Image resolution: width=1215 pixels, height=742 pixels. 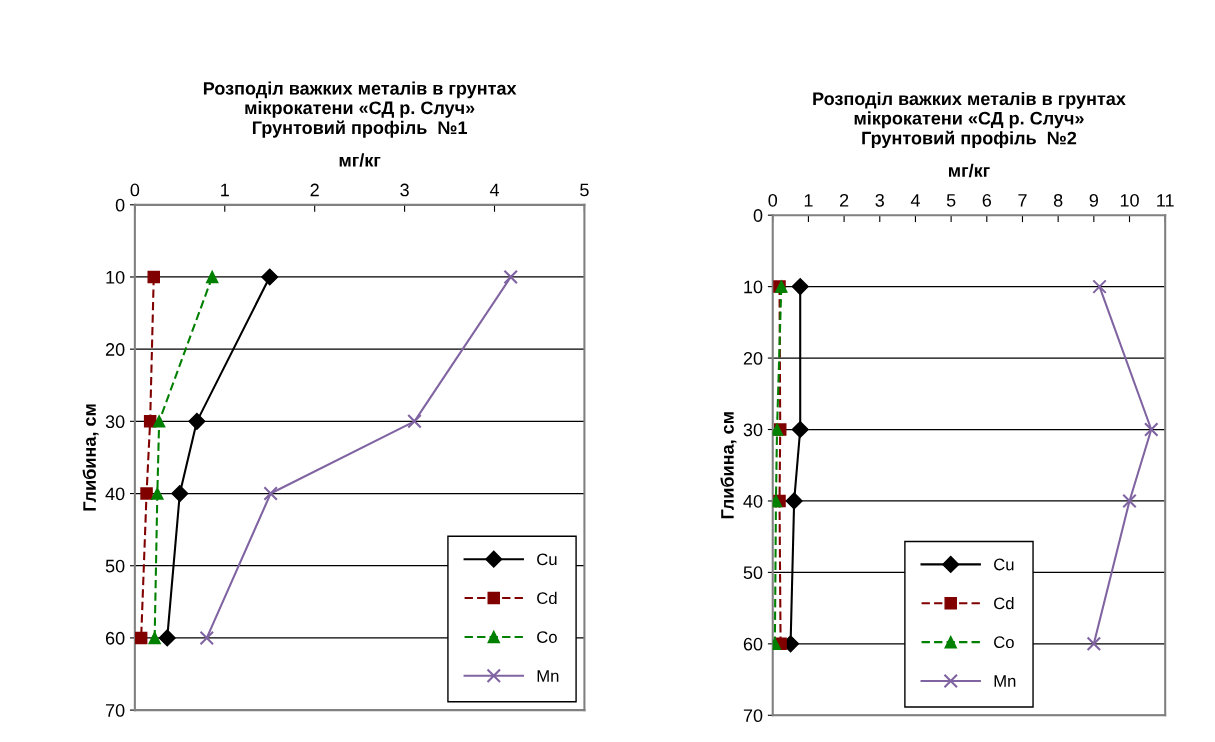 What do you see at coordinates (1022, 200) in the screenshot?
I see `x-tick-label: 7` at bounding box center [1022, 200].